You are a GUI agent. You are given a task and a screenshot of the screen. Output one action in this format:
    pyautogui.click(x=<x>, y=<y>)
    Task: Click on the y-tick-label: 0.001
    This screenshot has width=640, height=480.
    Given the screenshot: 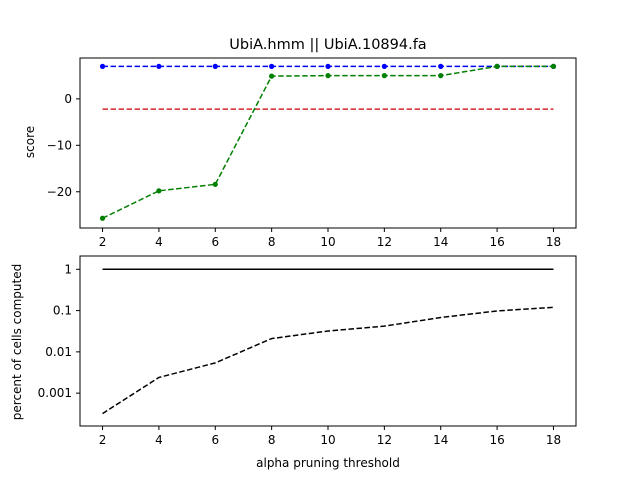 What is the action you would take?
    pyautogui.click(x=55, y=393)
    